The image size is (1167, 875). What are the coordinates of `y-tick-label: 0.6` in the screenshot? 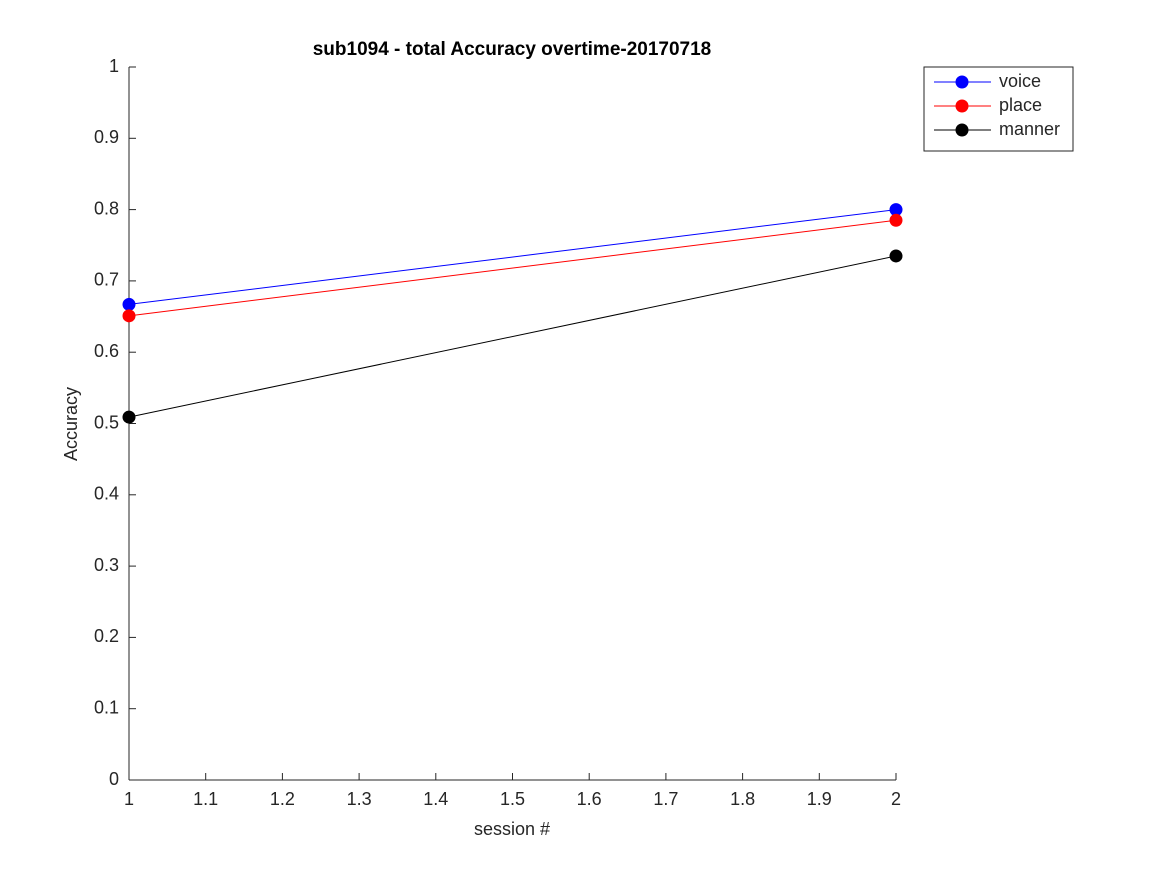 It's located at (106, 351).